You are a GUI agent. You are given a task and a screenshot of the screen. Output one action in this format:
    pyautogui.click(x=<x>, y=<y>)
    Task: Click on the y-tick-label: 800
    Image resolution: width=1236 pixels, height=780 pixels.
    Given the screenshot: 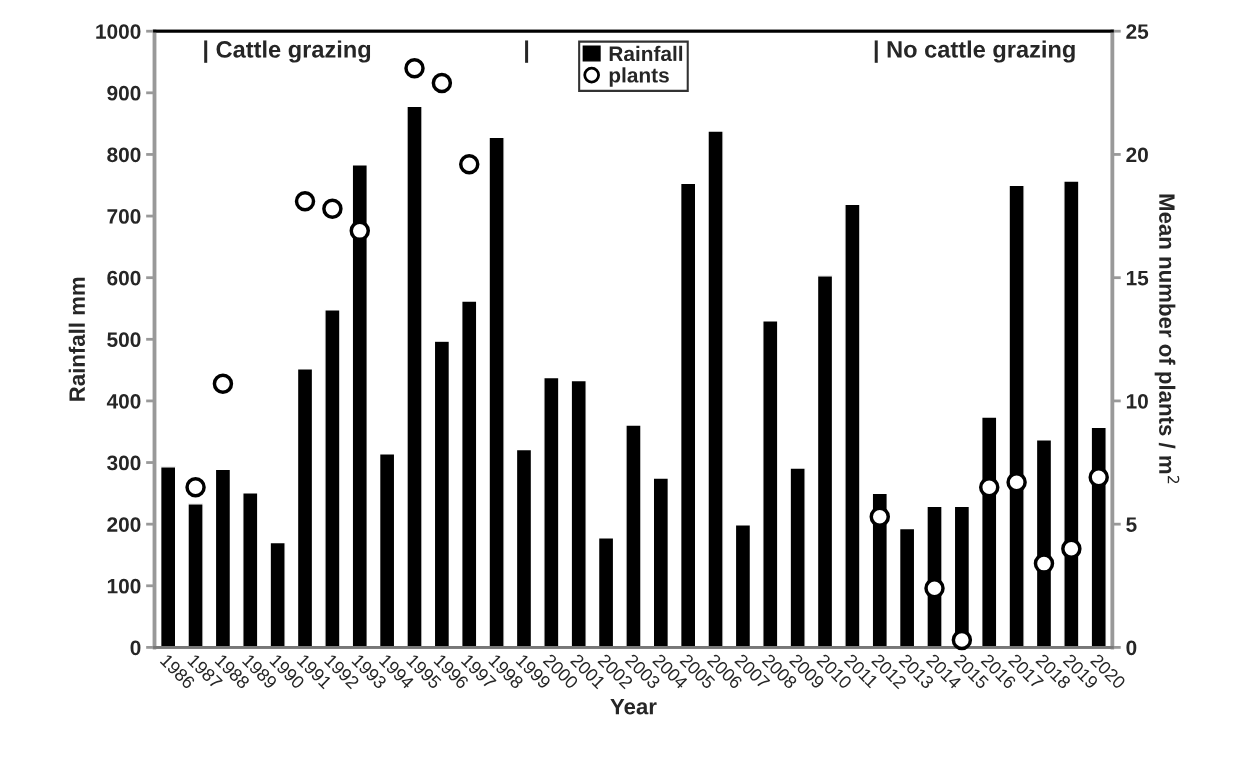 What is the action you would take?
    pyautogui.click(x=124, y=155)
    